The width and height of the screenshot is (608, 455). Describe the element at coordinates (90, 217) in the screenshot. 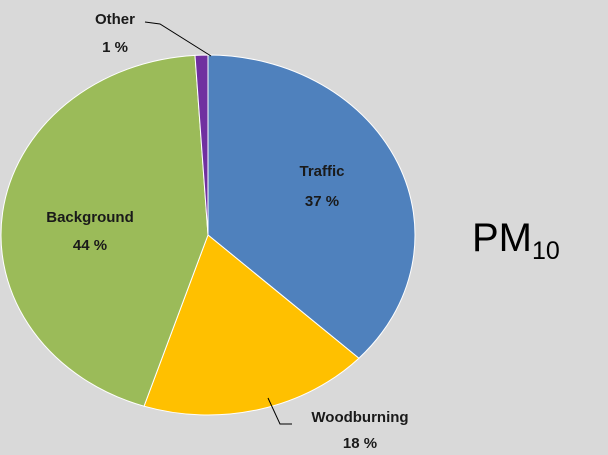

I see `slice-label: Background` at that location.